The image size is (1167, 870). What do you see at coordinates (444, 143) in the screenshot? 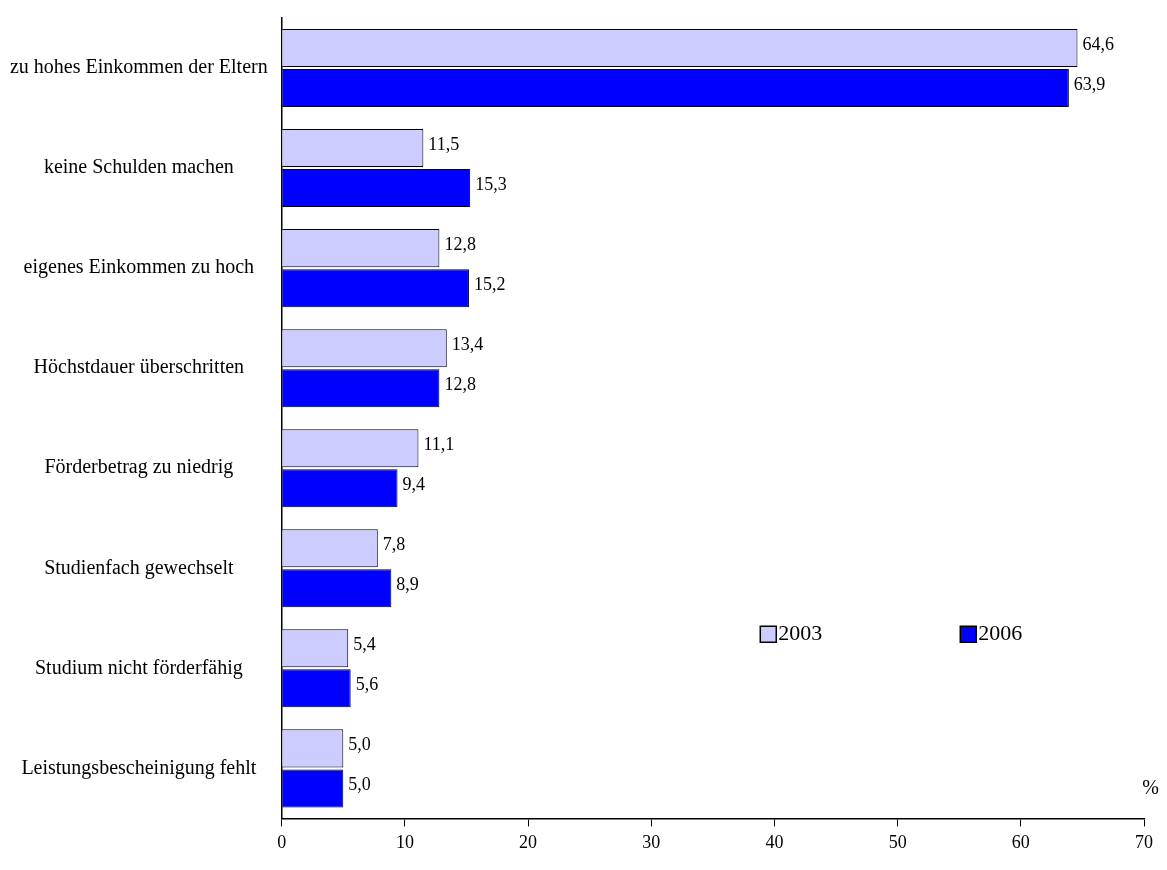
I see `data-label: 11,5` at bounding box center [444, 143].